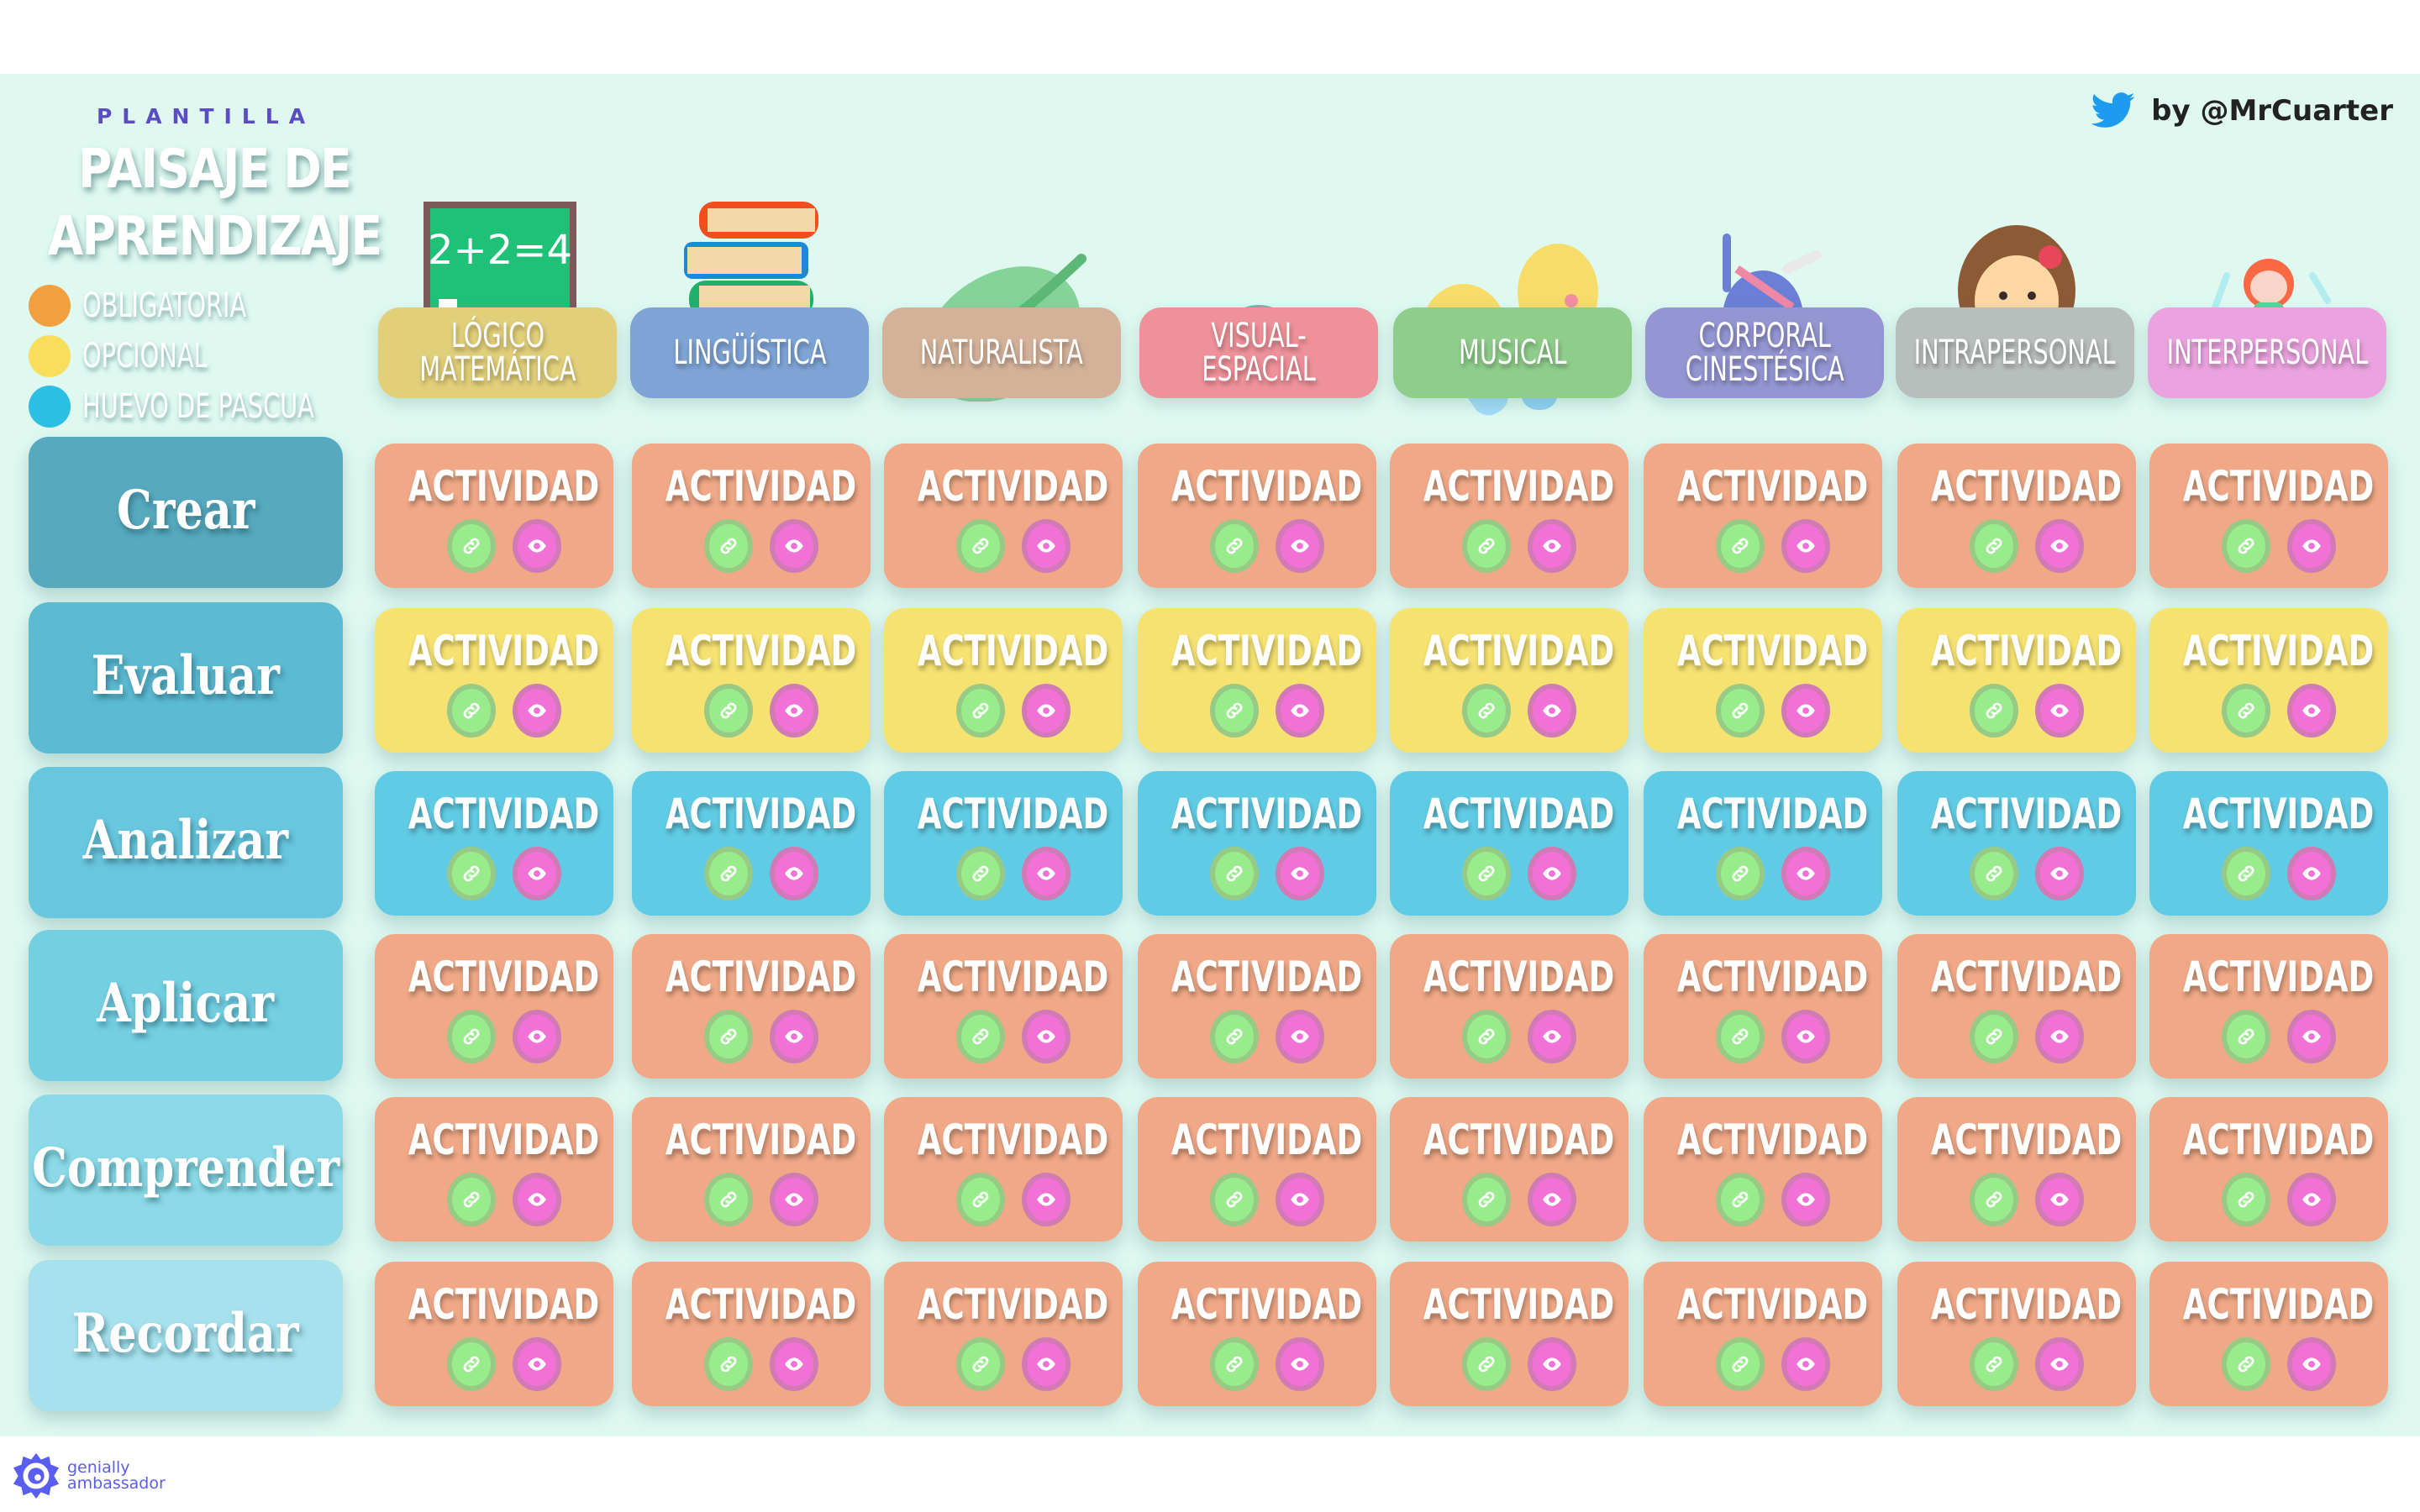 Image resolution: width=2420 pixels, height=1512 pixels. Describe the element at coordinates (1519, 814) in the screenshot. I see `activity-label: ACTIVIDAD` at that location.